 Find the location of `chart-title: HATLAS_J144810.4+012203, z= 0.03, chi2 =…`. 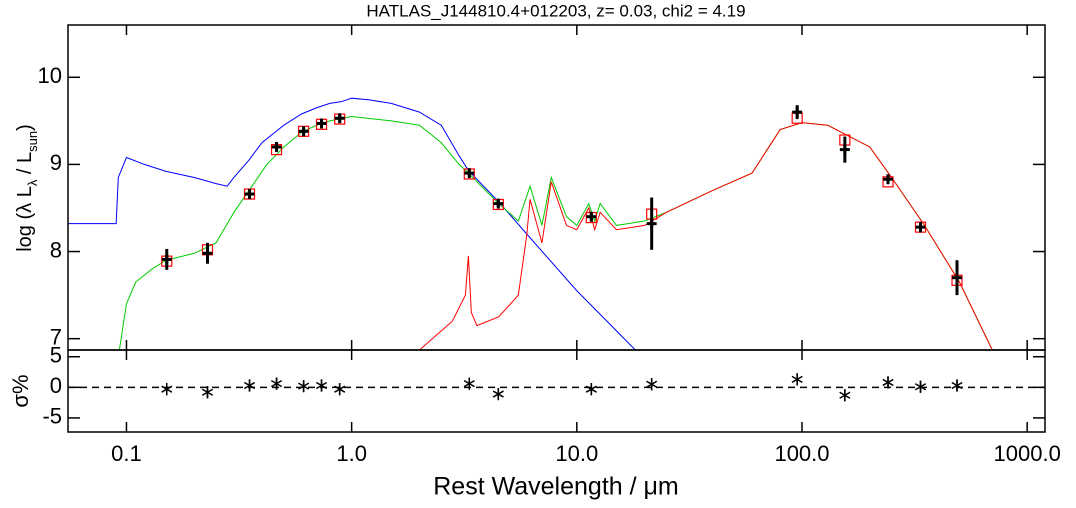

chart-title: HATLAS_J144810.4+012203, z= 0.03, chi2 =… is located at coordinates (555, 10).